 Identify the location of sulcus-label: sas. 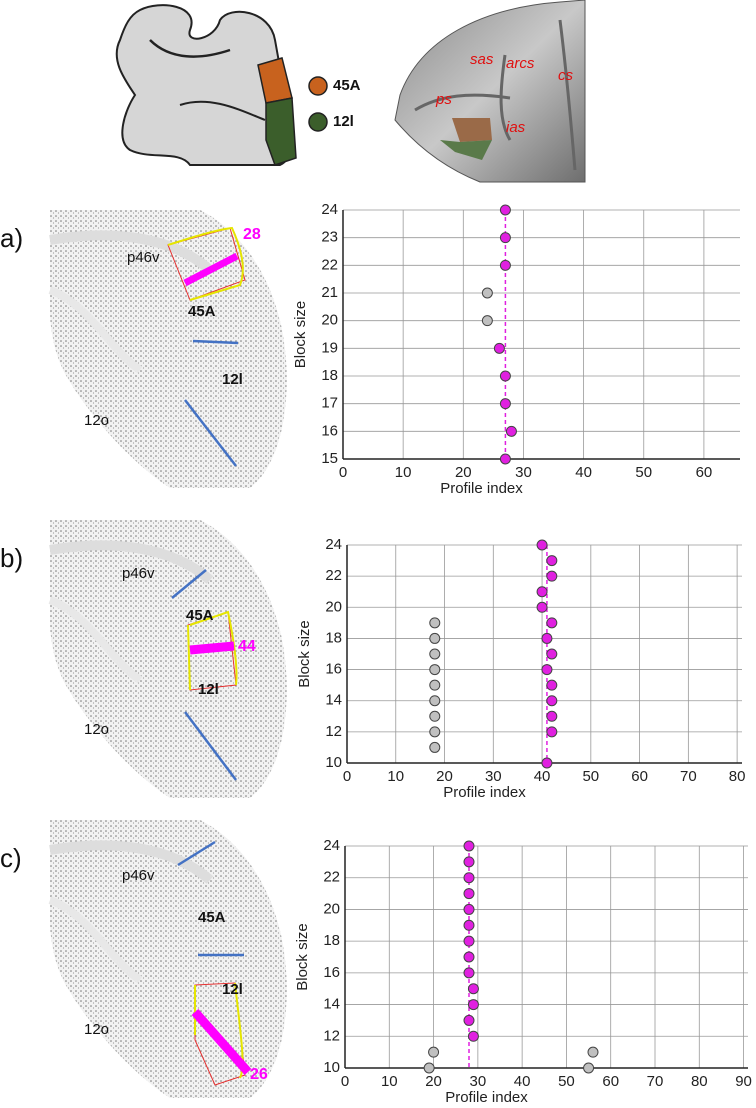
(482, 59).